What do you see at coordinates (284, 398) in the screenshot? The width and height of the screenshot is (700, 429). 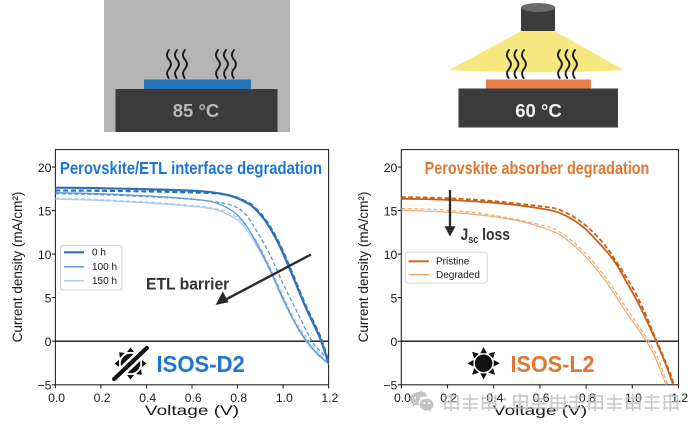 I see `svg-text: 1.0` at bounding box center [284, 398].